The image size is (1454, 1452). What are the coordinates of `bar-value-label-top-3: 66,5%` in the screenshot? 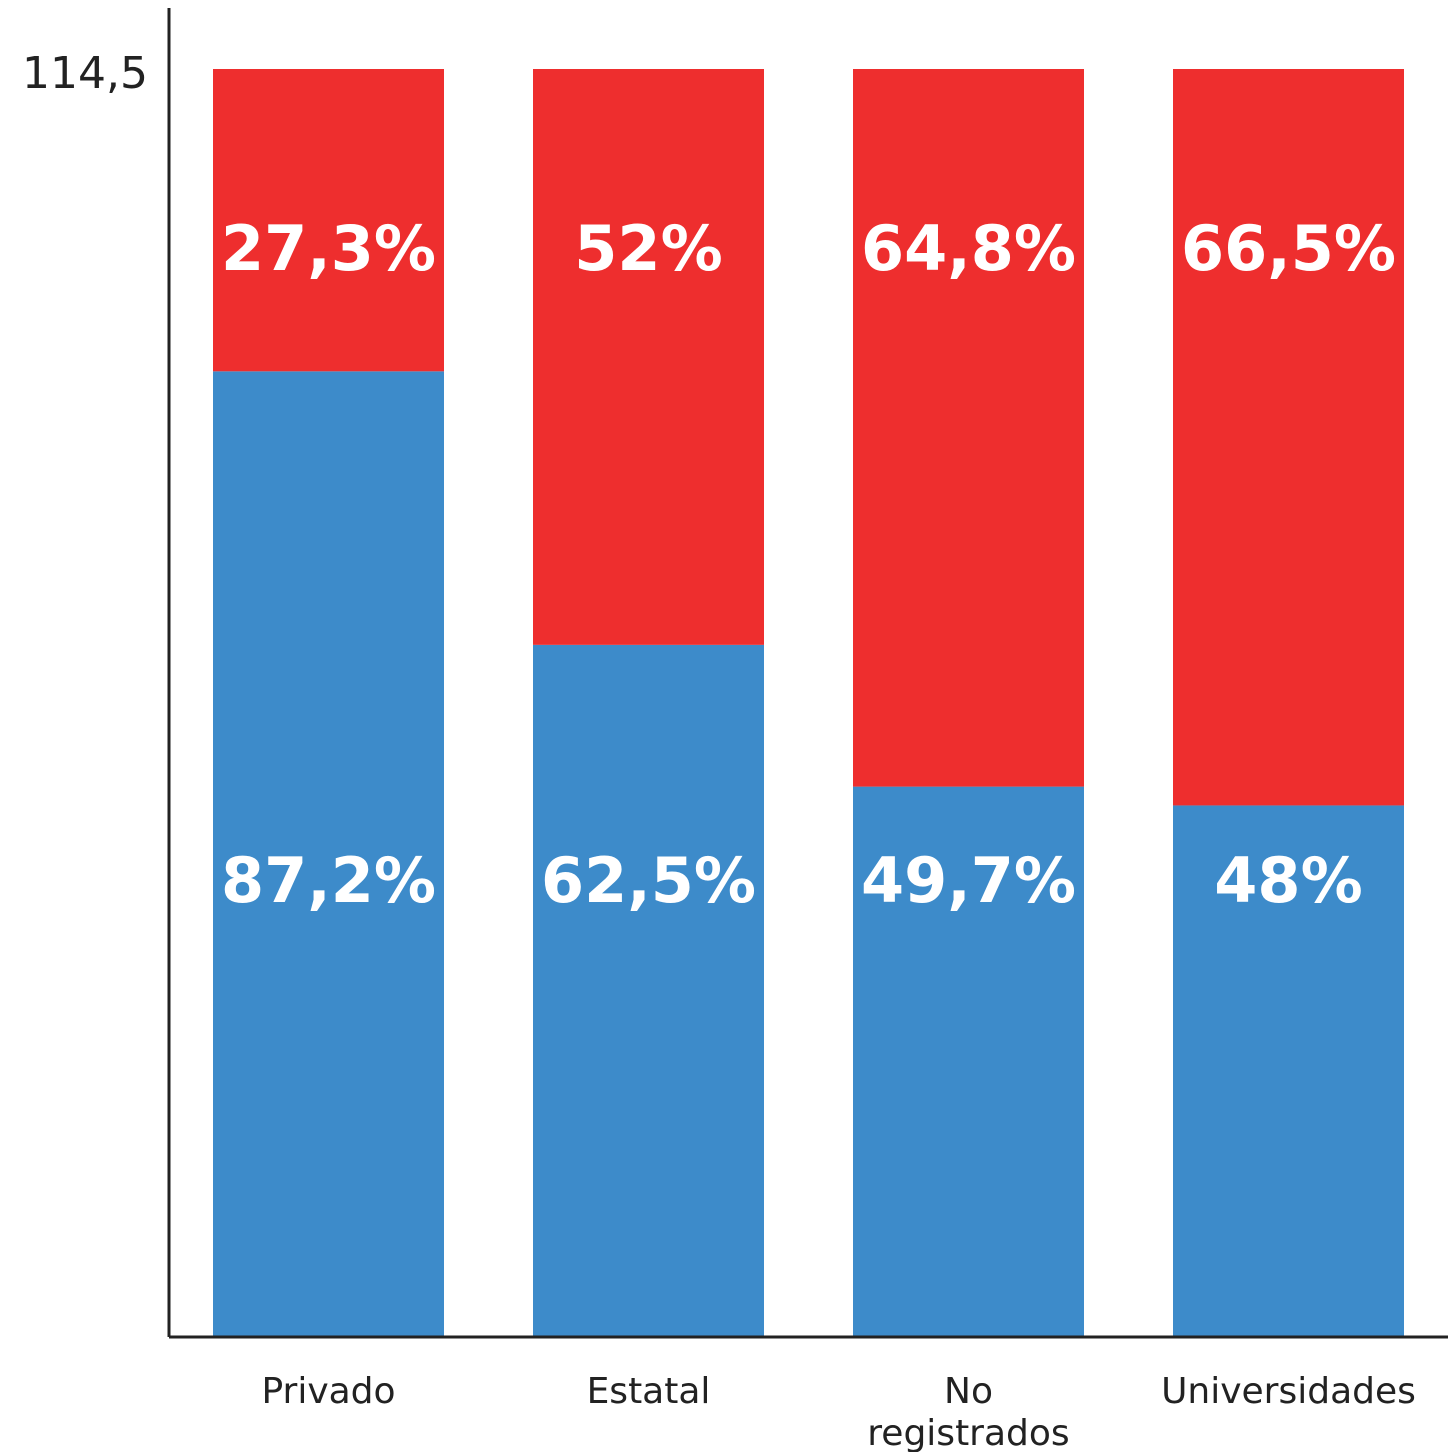 It's located at (1288, 248).